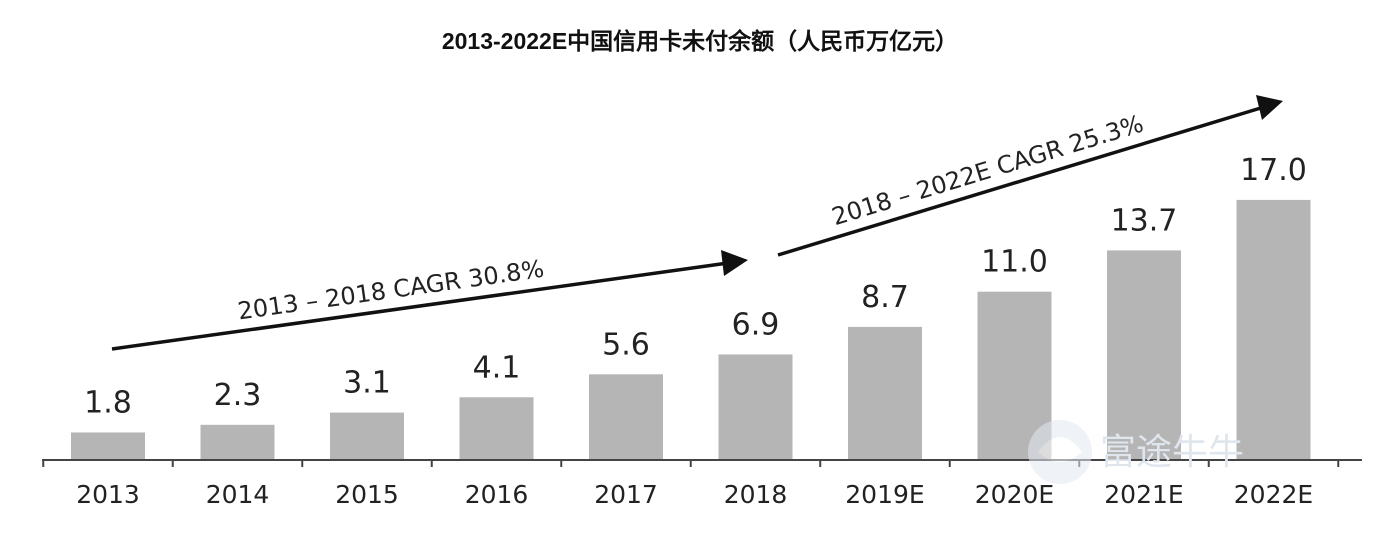 This screenshot has width=1399, height=536. I want to click on value-label-2020E: 11.0, so click(1014, 262).